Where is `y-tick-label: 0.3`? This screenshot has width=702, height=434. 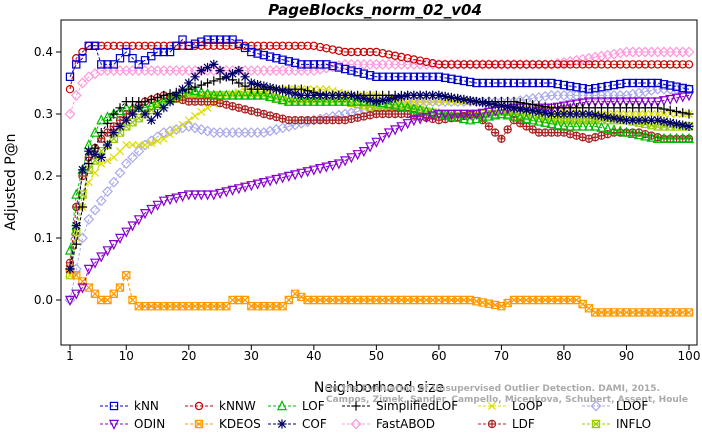
y-tick-label: 0.3 is located at coordinates (43, 114).